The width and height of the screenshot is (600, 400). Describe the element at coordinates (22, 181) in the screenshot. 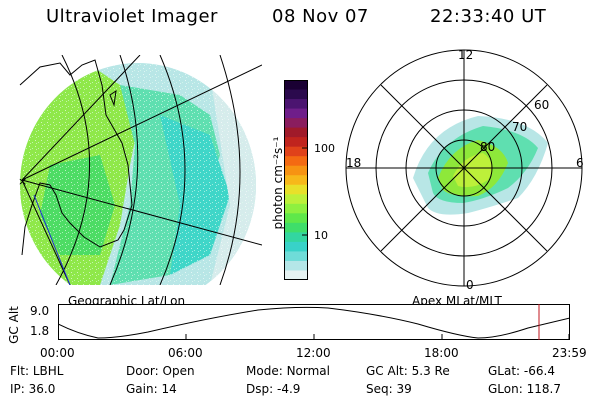

I see `pole-marker: ×` at that location.